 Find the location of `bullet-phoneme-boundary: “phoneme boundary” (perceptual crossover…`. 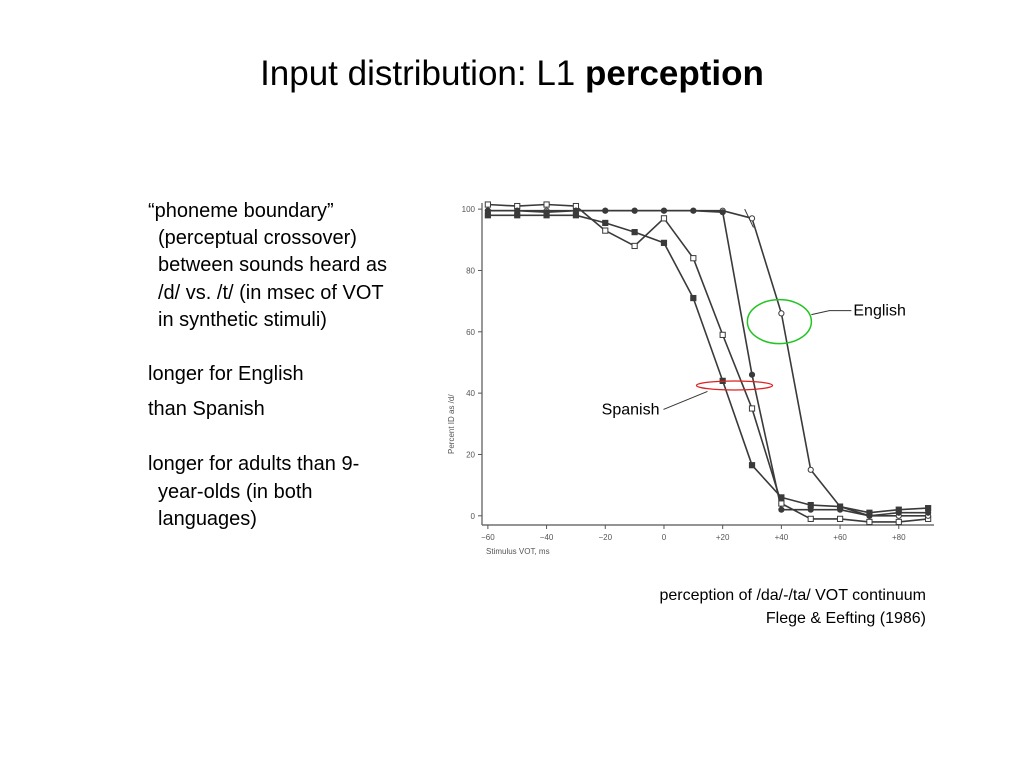

bullet-phoneme-boundary: “phoneme boundary” (perceptual crossover… is located at coordinates (268, 265).